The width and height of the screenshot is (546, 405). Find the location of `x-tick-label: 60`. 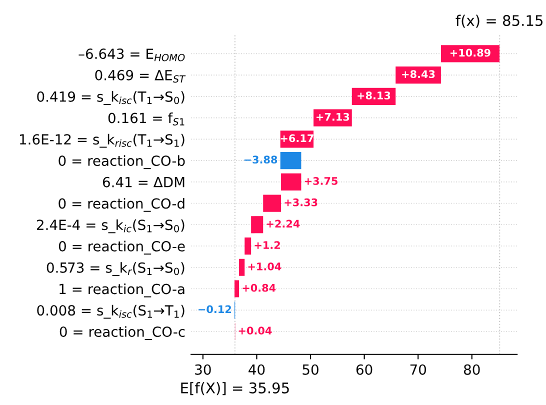

x-tick-label: 60 is located at coordinates (364, 369).